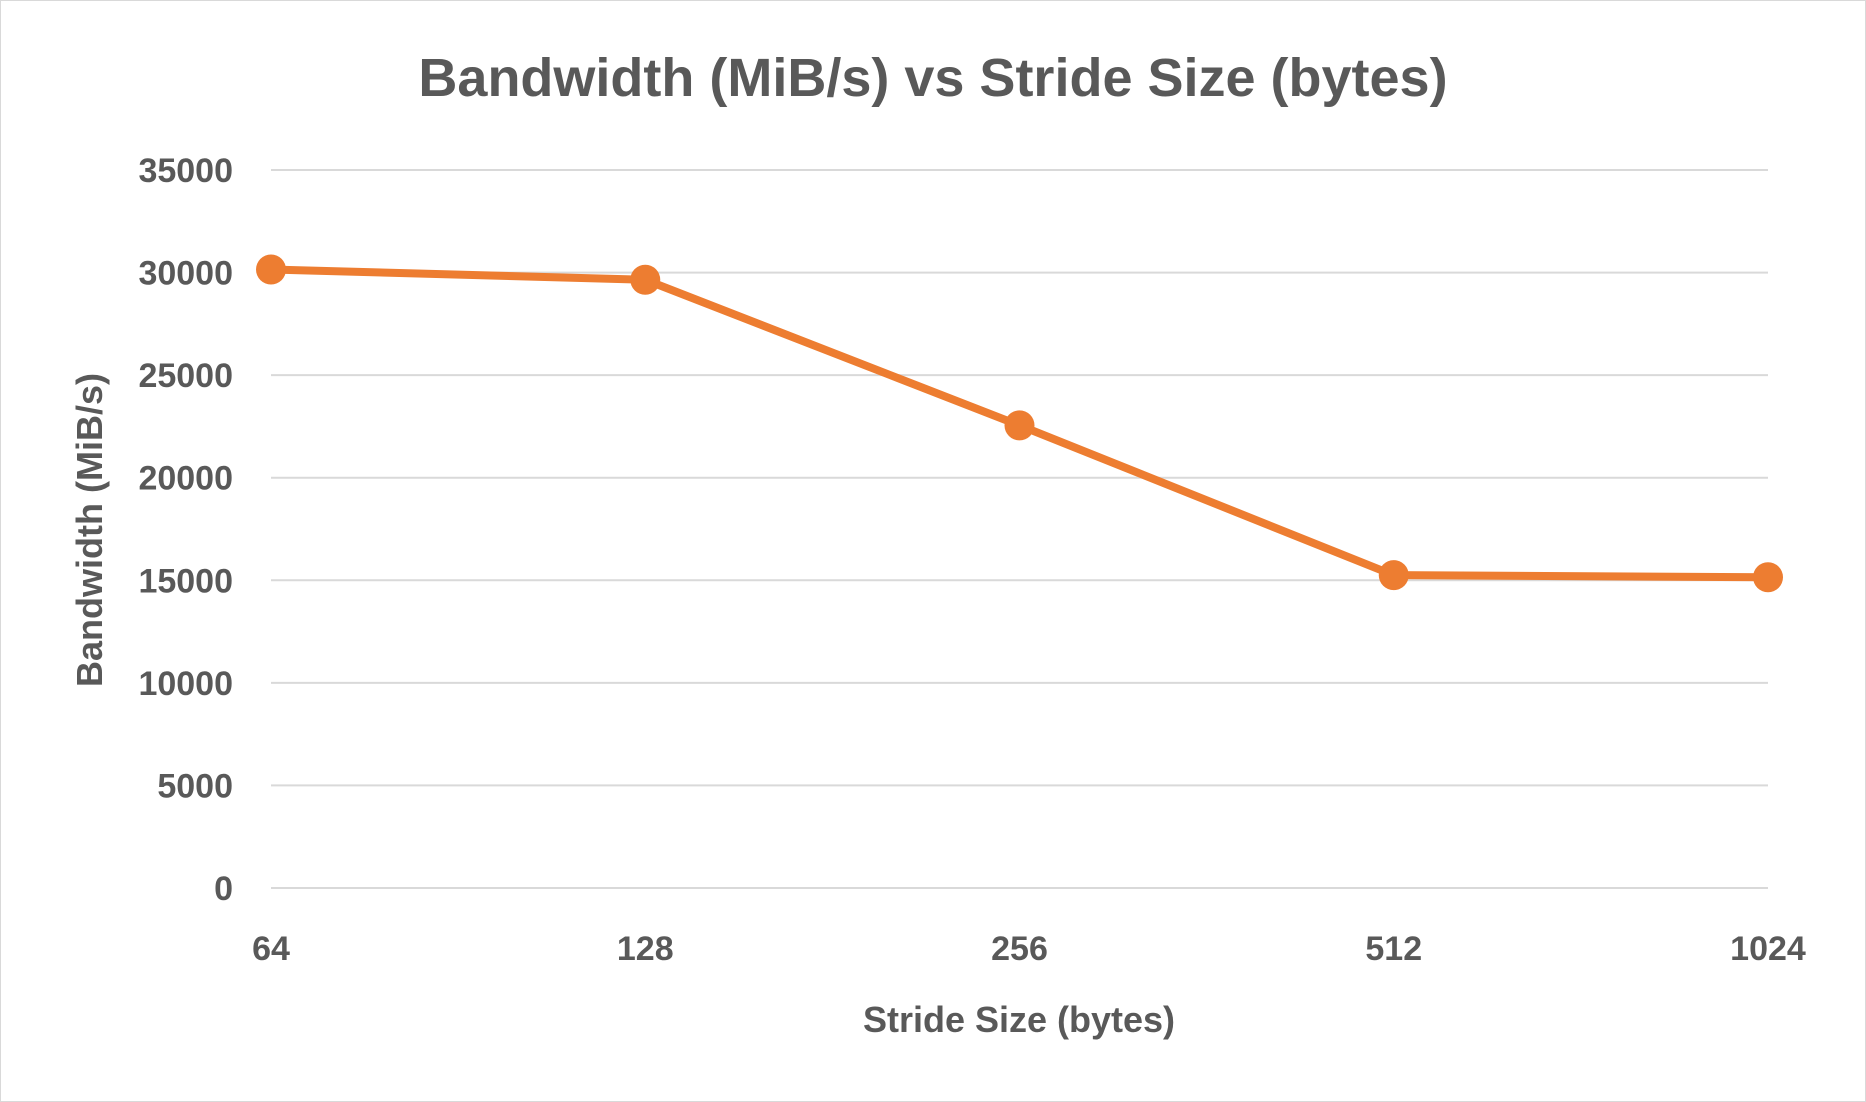  What do you see at coordinates (1019, 949) in the screenshot?
I see `x-tick-label: 256` at bounding box center [1019, 949].